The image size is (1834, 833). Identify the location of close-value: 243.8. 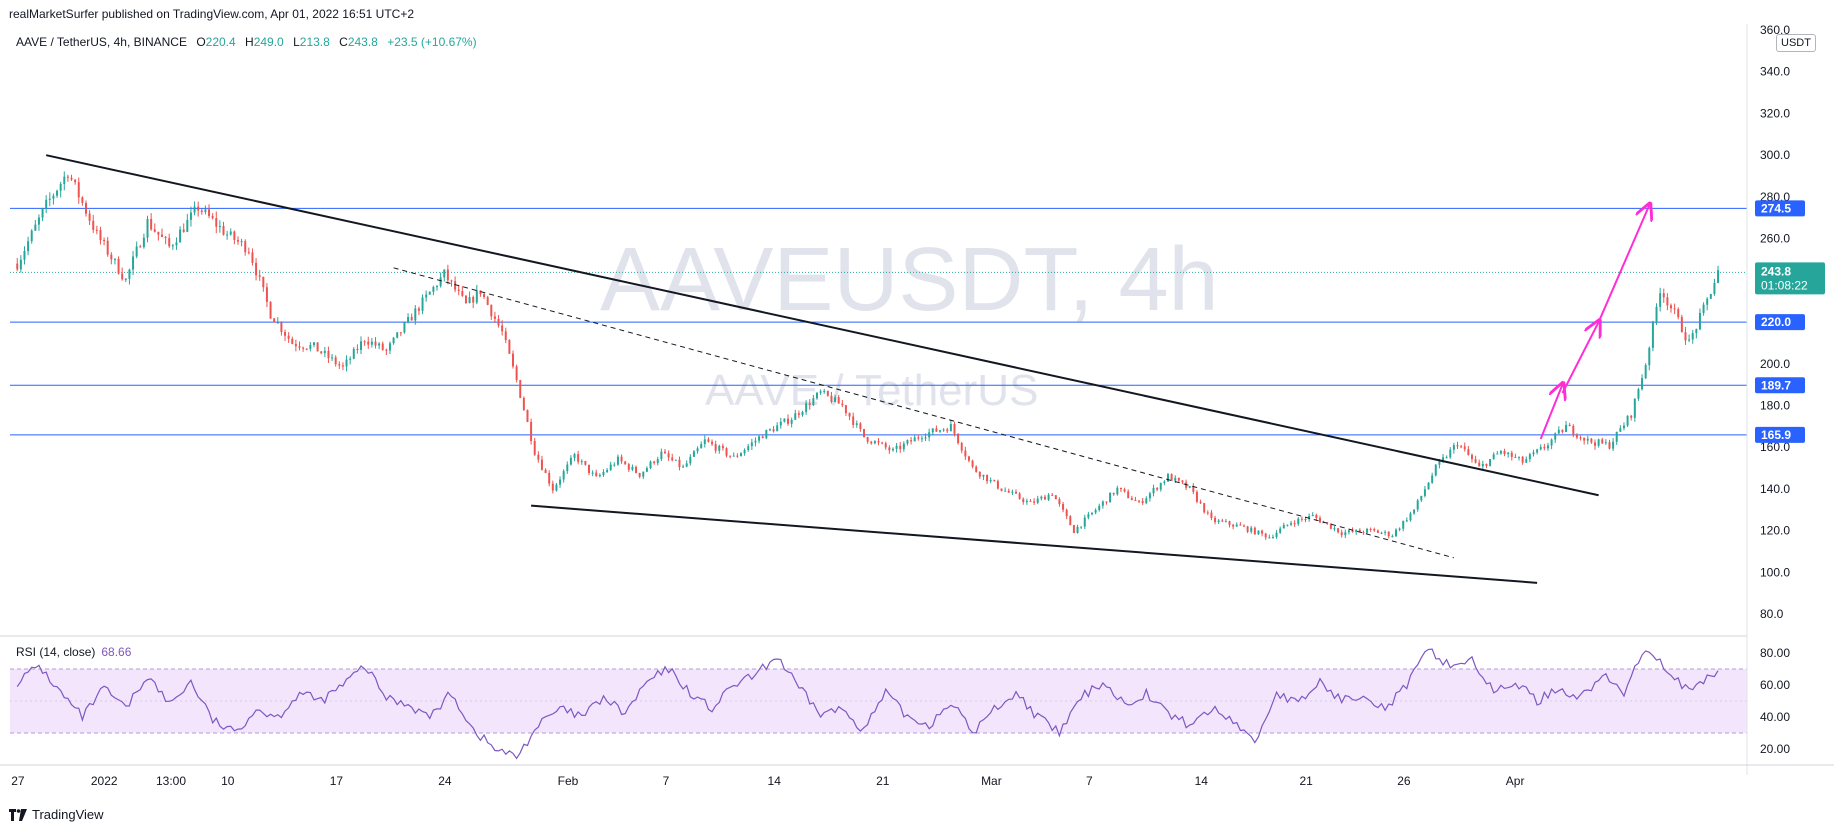
(362, 42).